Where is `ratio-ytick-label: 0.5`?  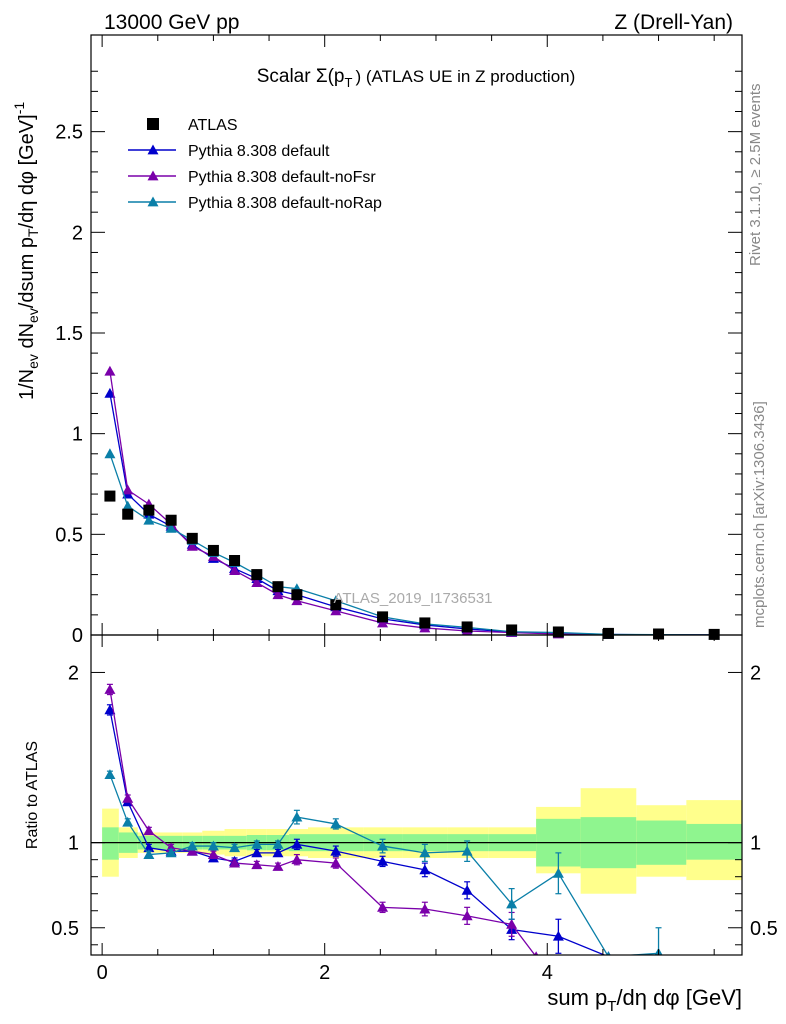 ratio-ytick-label: 0.5 is located at coordinates (65, 929).